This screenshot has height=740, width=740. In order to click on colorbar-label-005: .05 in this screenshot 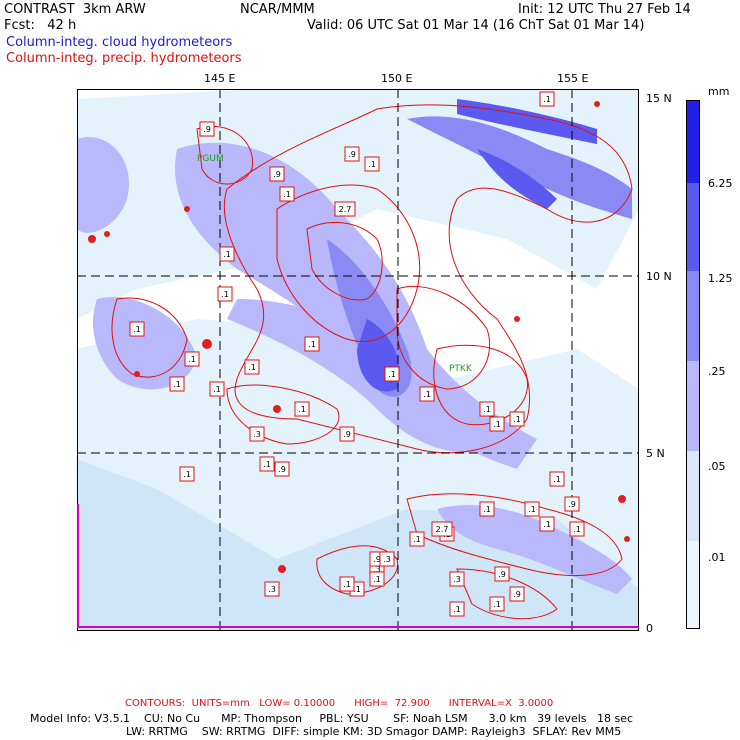, I will do `click(717, 466)`.